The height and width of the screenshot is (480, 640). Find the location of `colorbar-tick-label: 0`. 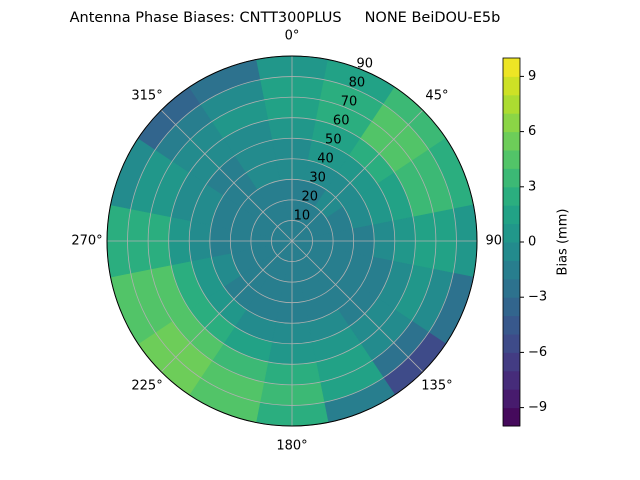

colorbar-tick-label: 0 is located at coordinates (532, 242).